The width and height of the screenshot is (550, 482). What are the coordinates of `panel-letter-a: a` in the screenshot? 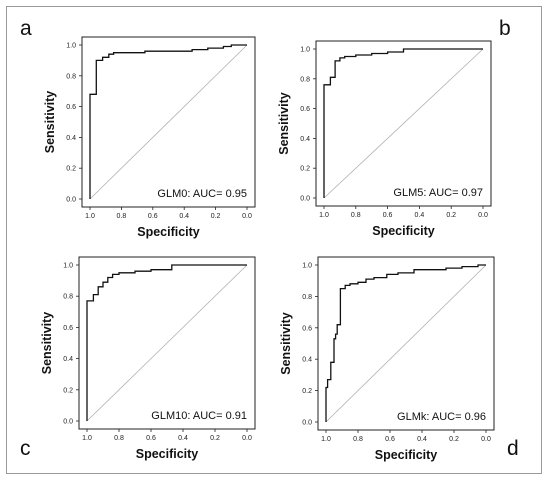 It's located at (26, 28).